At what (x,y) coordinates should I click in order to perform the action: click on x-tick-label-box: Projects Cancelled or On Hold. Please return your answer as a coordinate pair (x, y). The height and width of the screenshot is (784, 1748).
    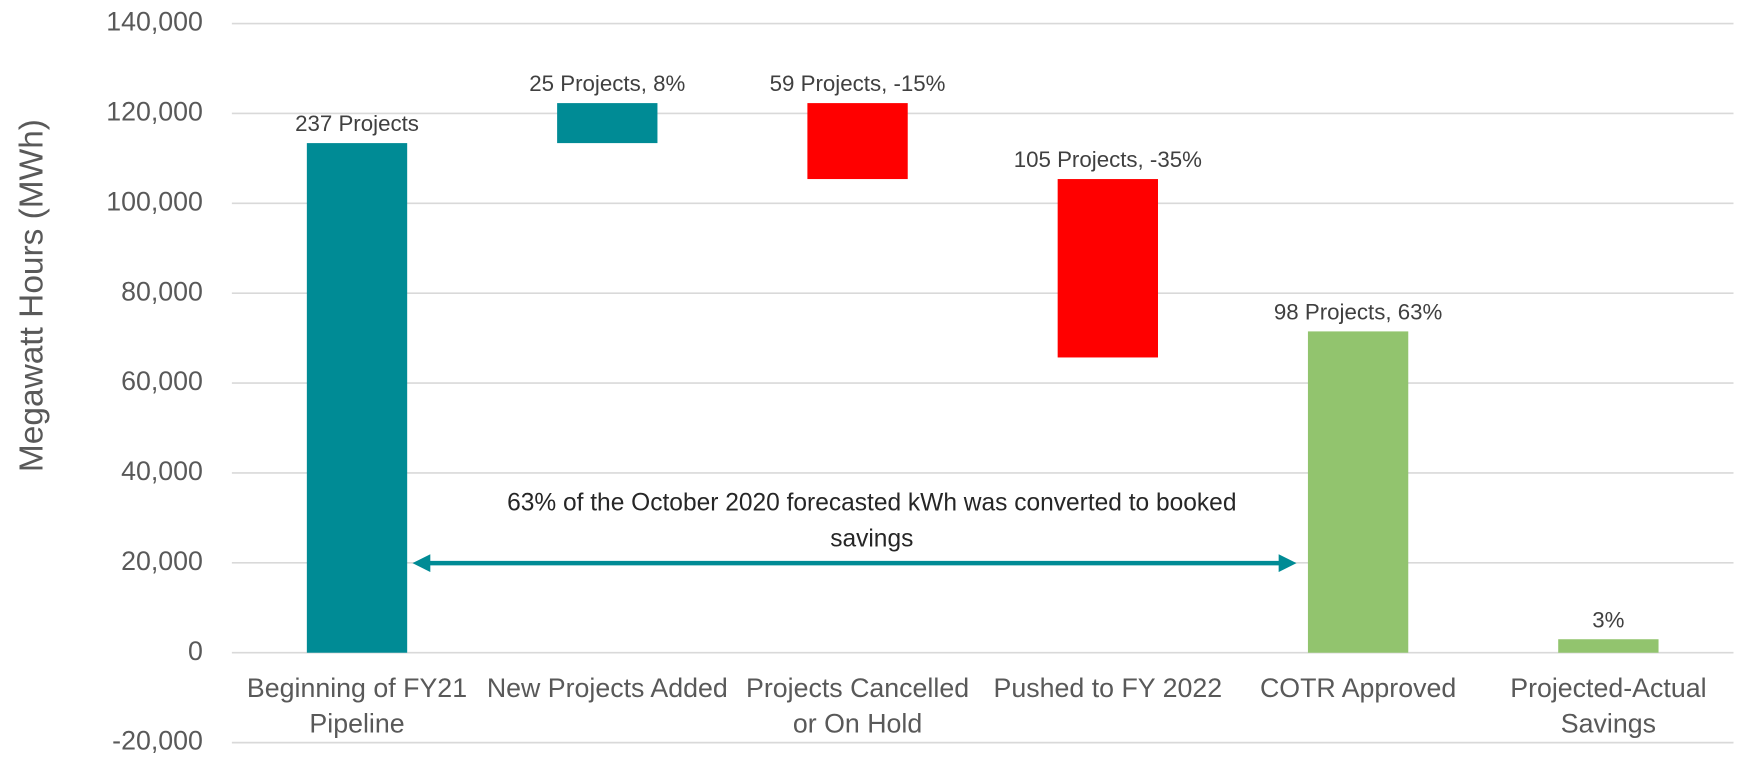
    Looking at the image, I should click on (858, 706).